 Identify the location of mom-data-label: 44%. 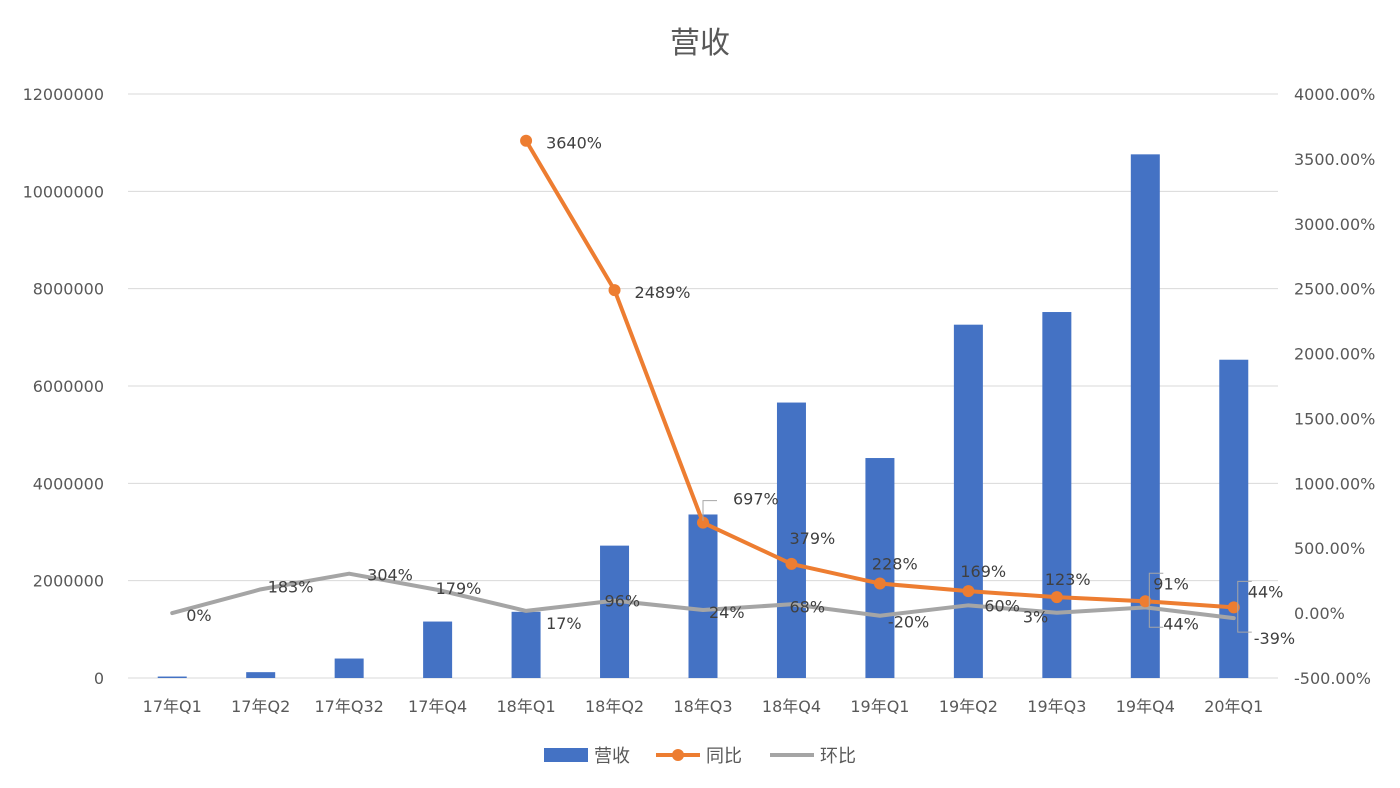
(1181, 623).